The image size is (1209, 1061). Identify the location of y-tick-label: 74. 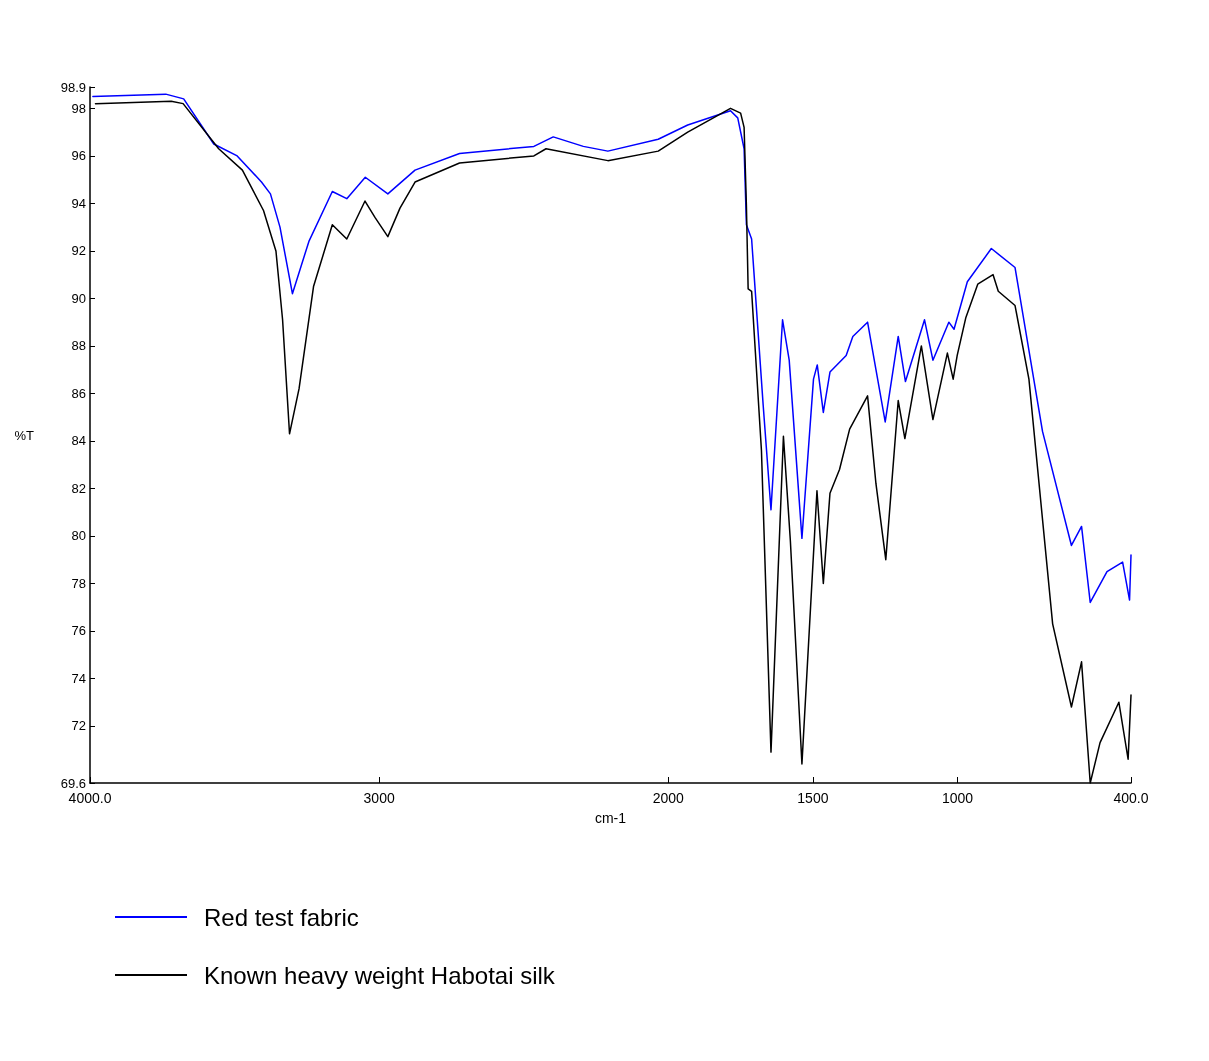
(78, 678).